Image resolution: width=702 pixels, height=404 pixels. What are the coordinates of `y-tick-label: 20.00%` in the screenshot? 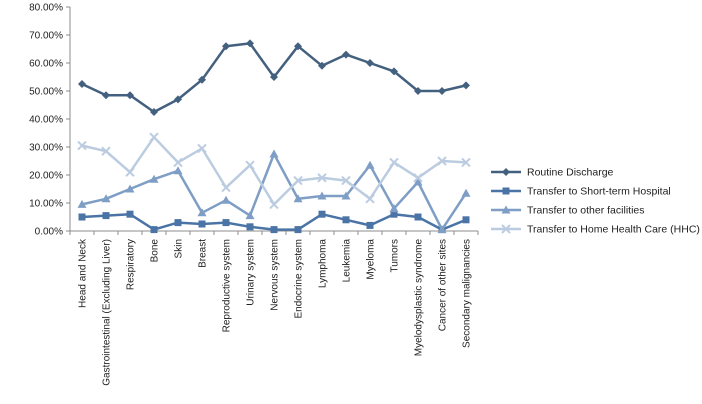 It's located at (46, 176).